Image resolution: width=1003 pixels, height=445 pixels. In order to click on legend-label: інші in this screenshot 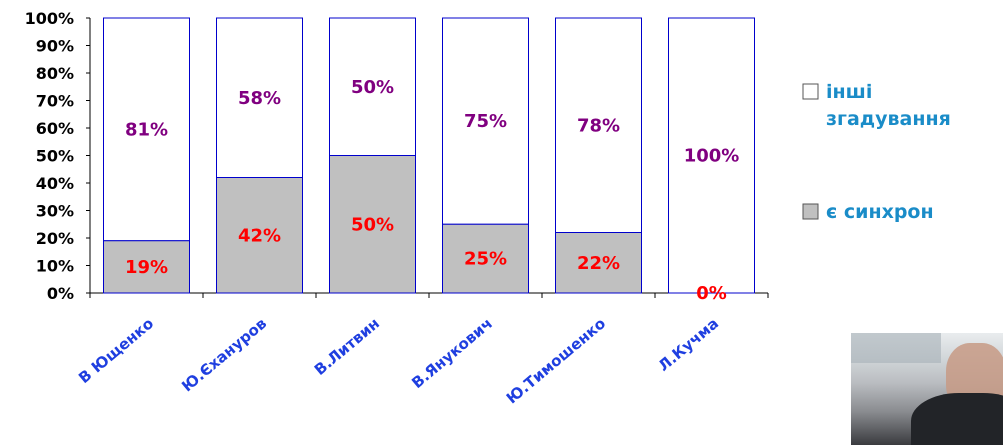, I will do `click(849, 92)`.